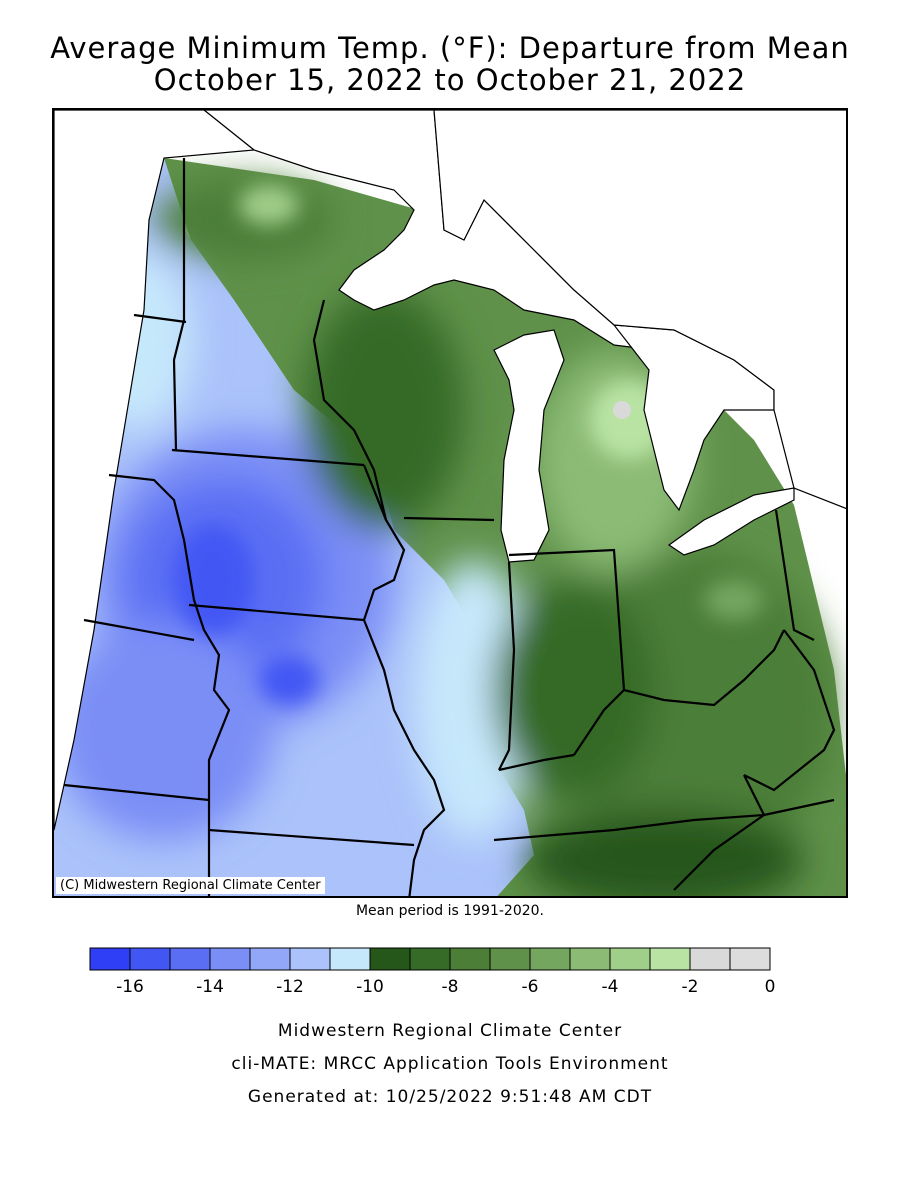 The image size is (900, 1200). I want to click on legend-bins, so click(430, 959).